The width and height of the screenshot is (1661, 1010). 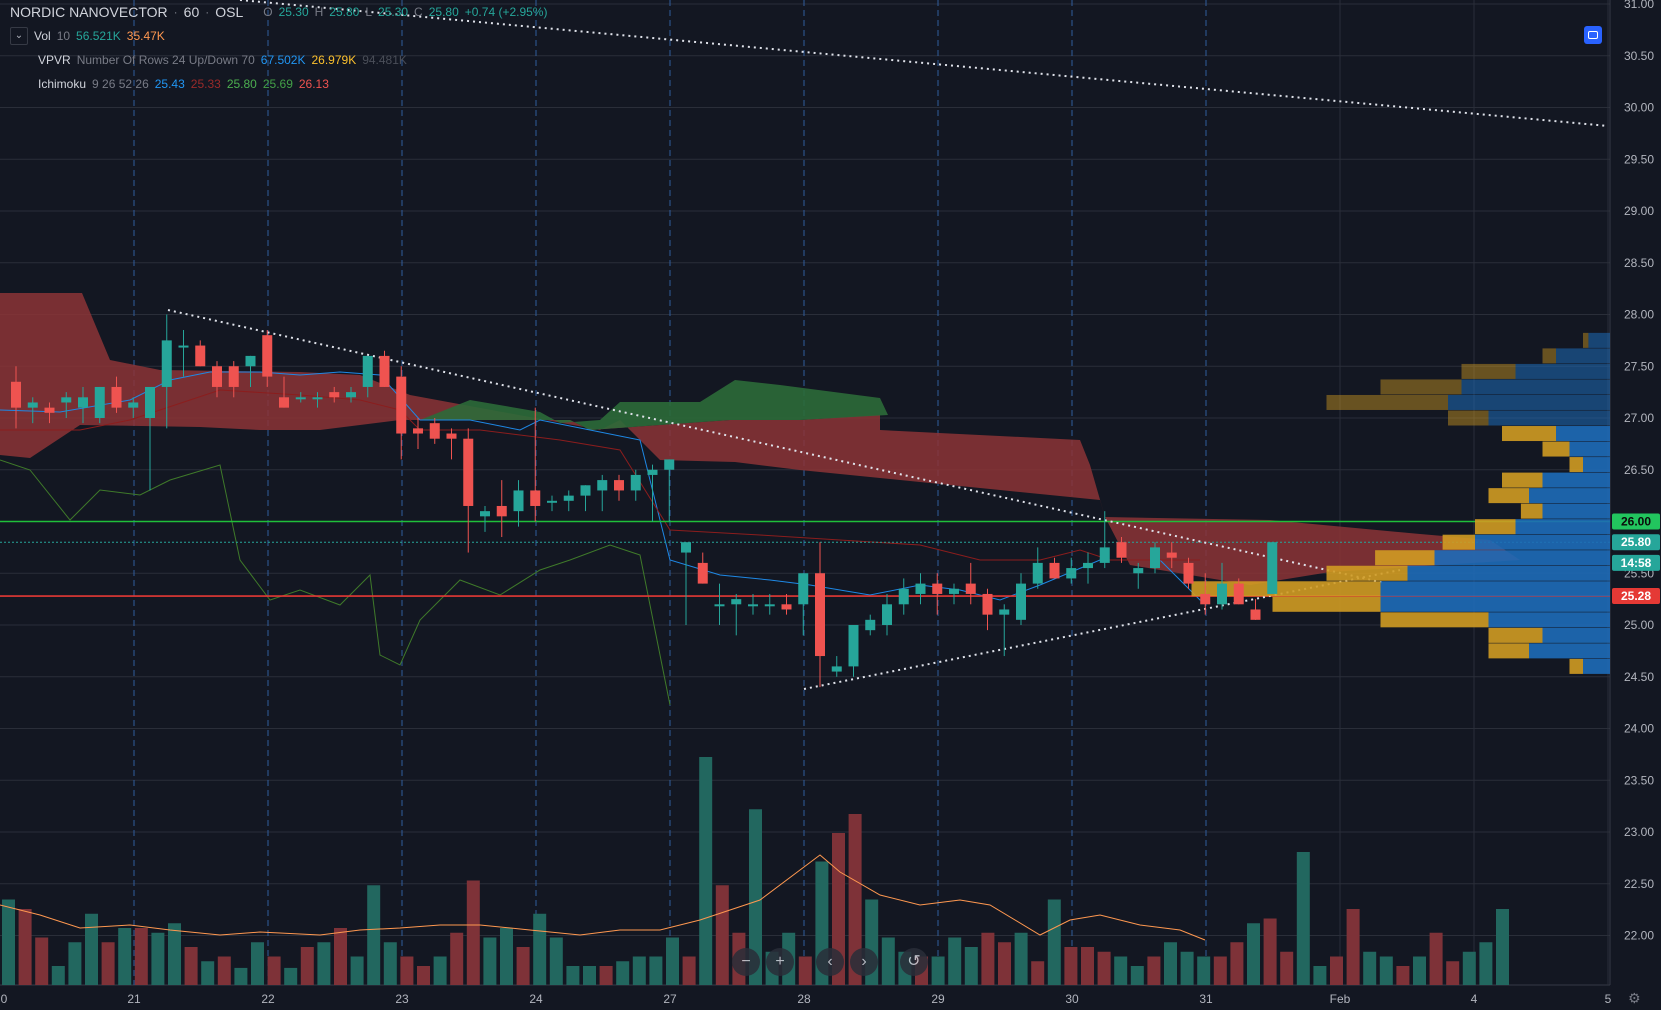 I want to click on price-label-box, so click(x=1636, y=562).